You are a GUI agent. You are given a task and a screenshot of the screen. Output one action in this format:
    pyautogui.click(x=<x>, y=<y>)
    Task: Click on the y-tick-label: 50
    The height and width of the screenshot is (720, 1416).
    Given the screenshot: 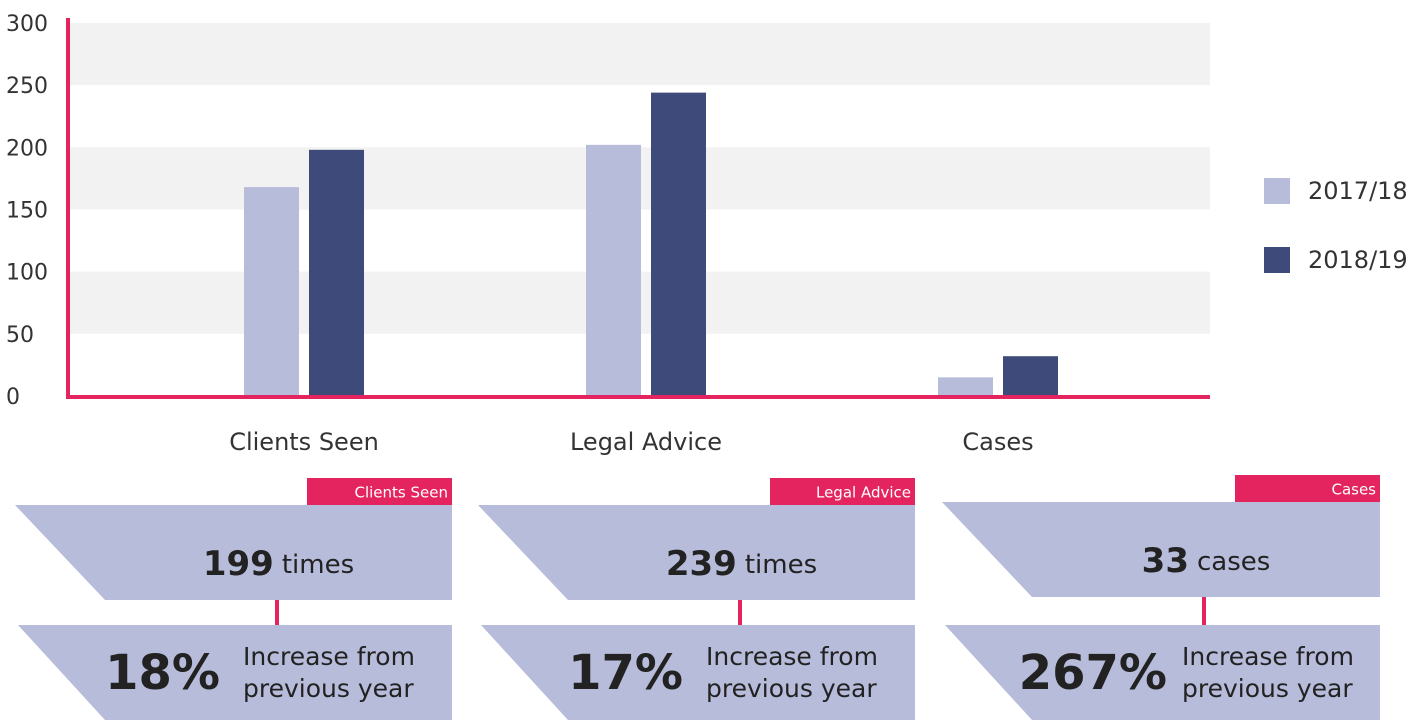 What is the action you would take?
    pyautogui.click(x=20, y=335)
    